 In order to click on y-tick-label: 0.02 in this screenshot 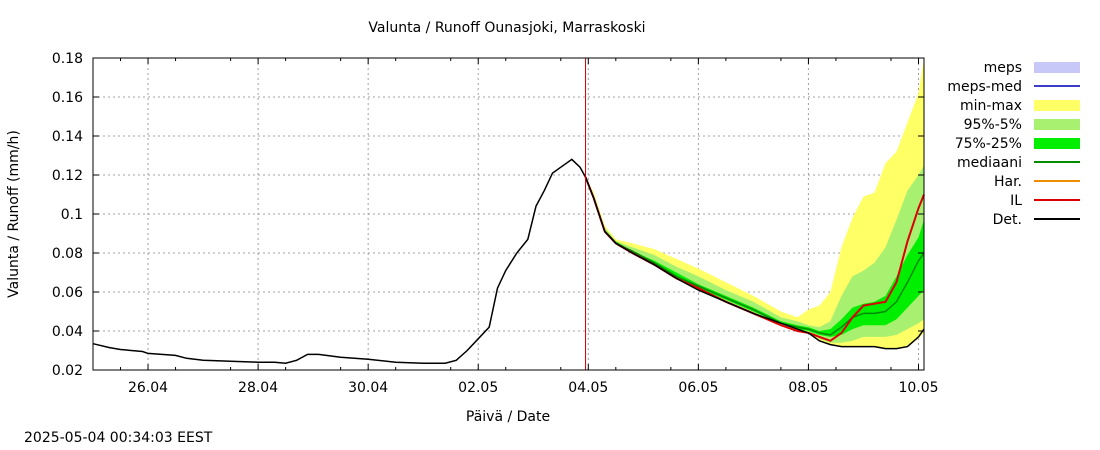, I will do `click(67, 371)`.